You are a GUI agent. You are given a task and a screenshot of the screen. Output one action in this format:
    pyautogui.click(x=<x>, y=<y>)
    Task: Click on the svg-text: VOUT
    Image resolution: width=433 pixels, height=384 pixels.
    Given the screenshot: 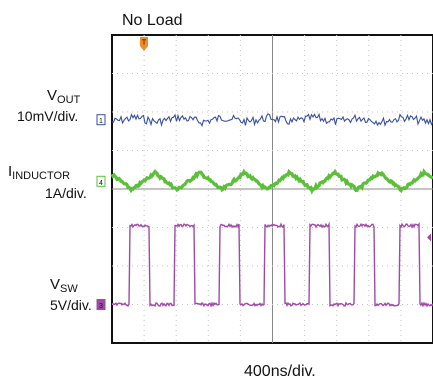 What is the action you would take?
    pyautogui.click(x=64, y=96)
    